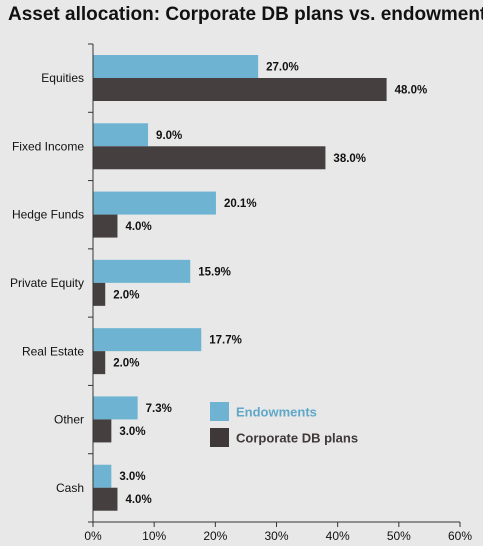  I want to click on data-label: 27.0%, so click(282, 68).